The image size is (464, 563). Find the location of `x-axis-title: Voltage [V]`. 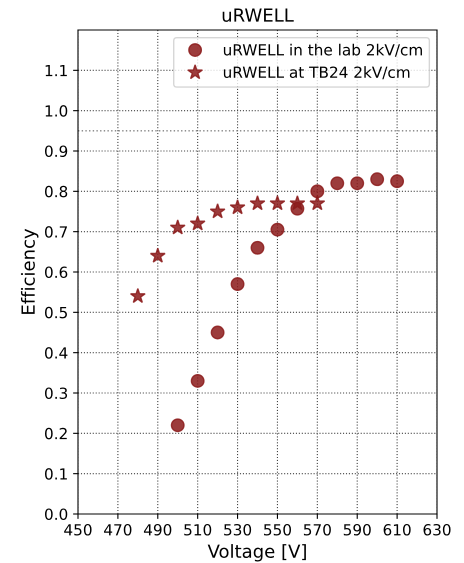

x-axis-title: Voltage [V] is located at coordinates (257, 553).